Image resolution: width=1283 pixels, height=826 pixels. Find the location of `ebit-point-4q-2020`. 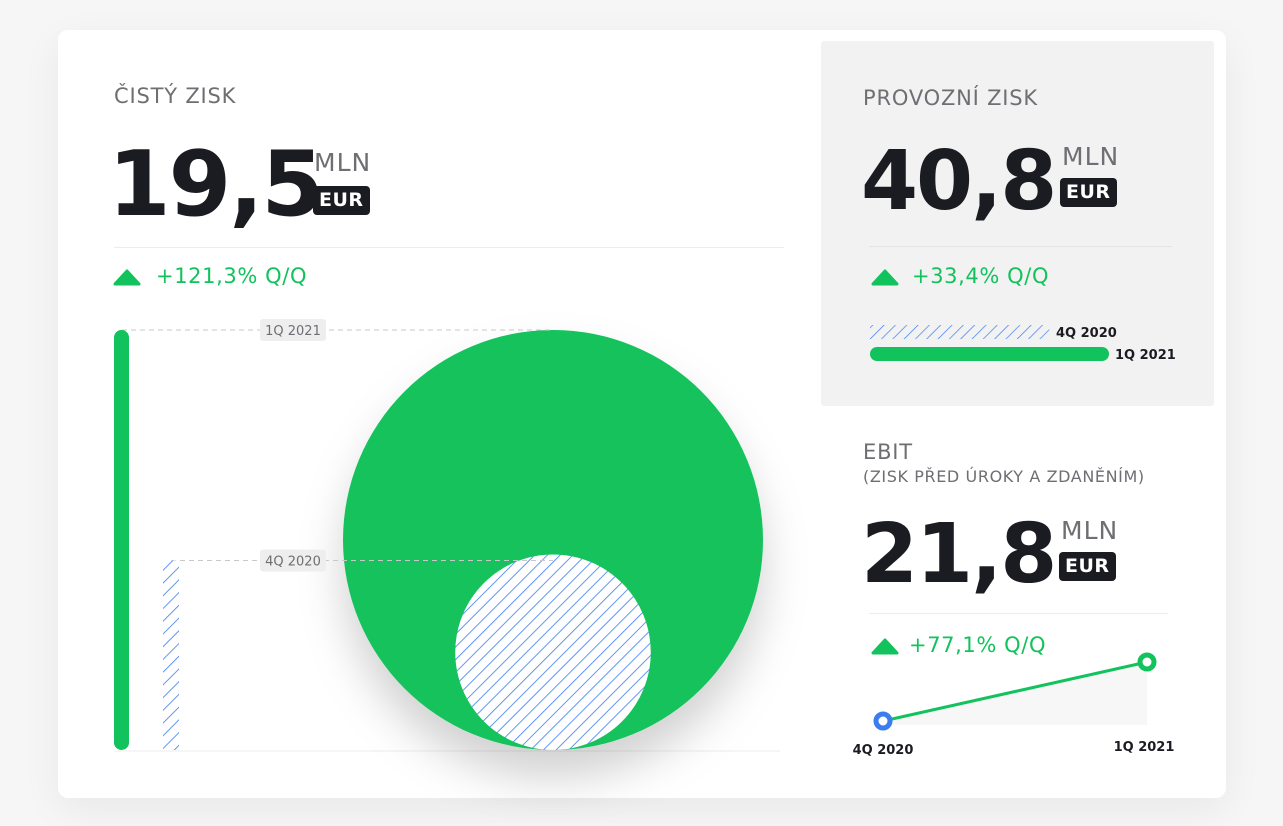

ebit-point-4q-2020 is located at coordinates (883, 721).